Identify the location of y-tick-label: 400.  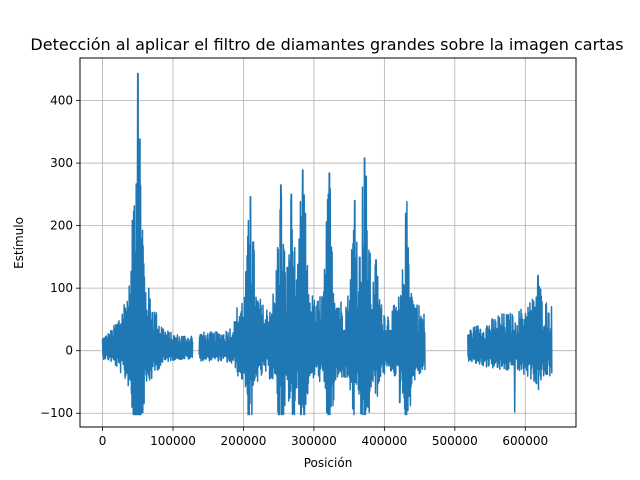
(61, 101).